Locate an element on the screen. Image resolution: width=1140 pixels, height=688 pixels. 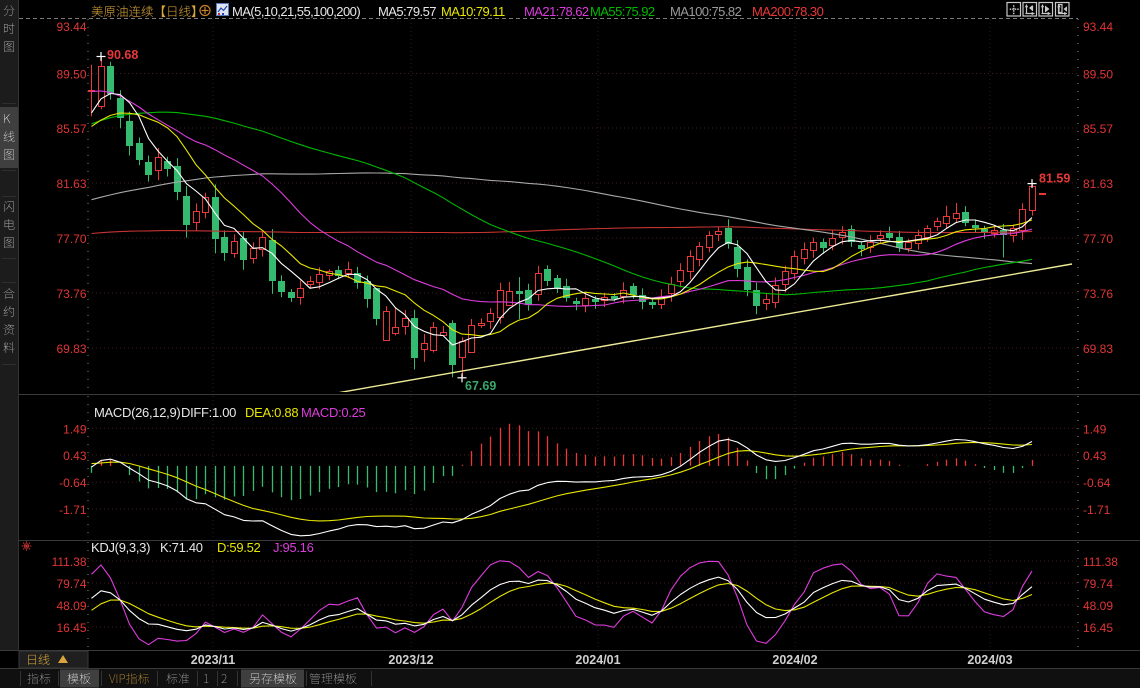
svg-text: MACD(26,12,9) is located at coordinates (137, 412).